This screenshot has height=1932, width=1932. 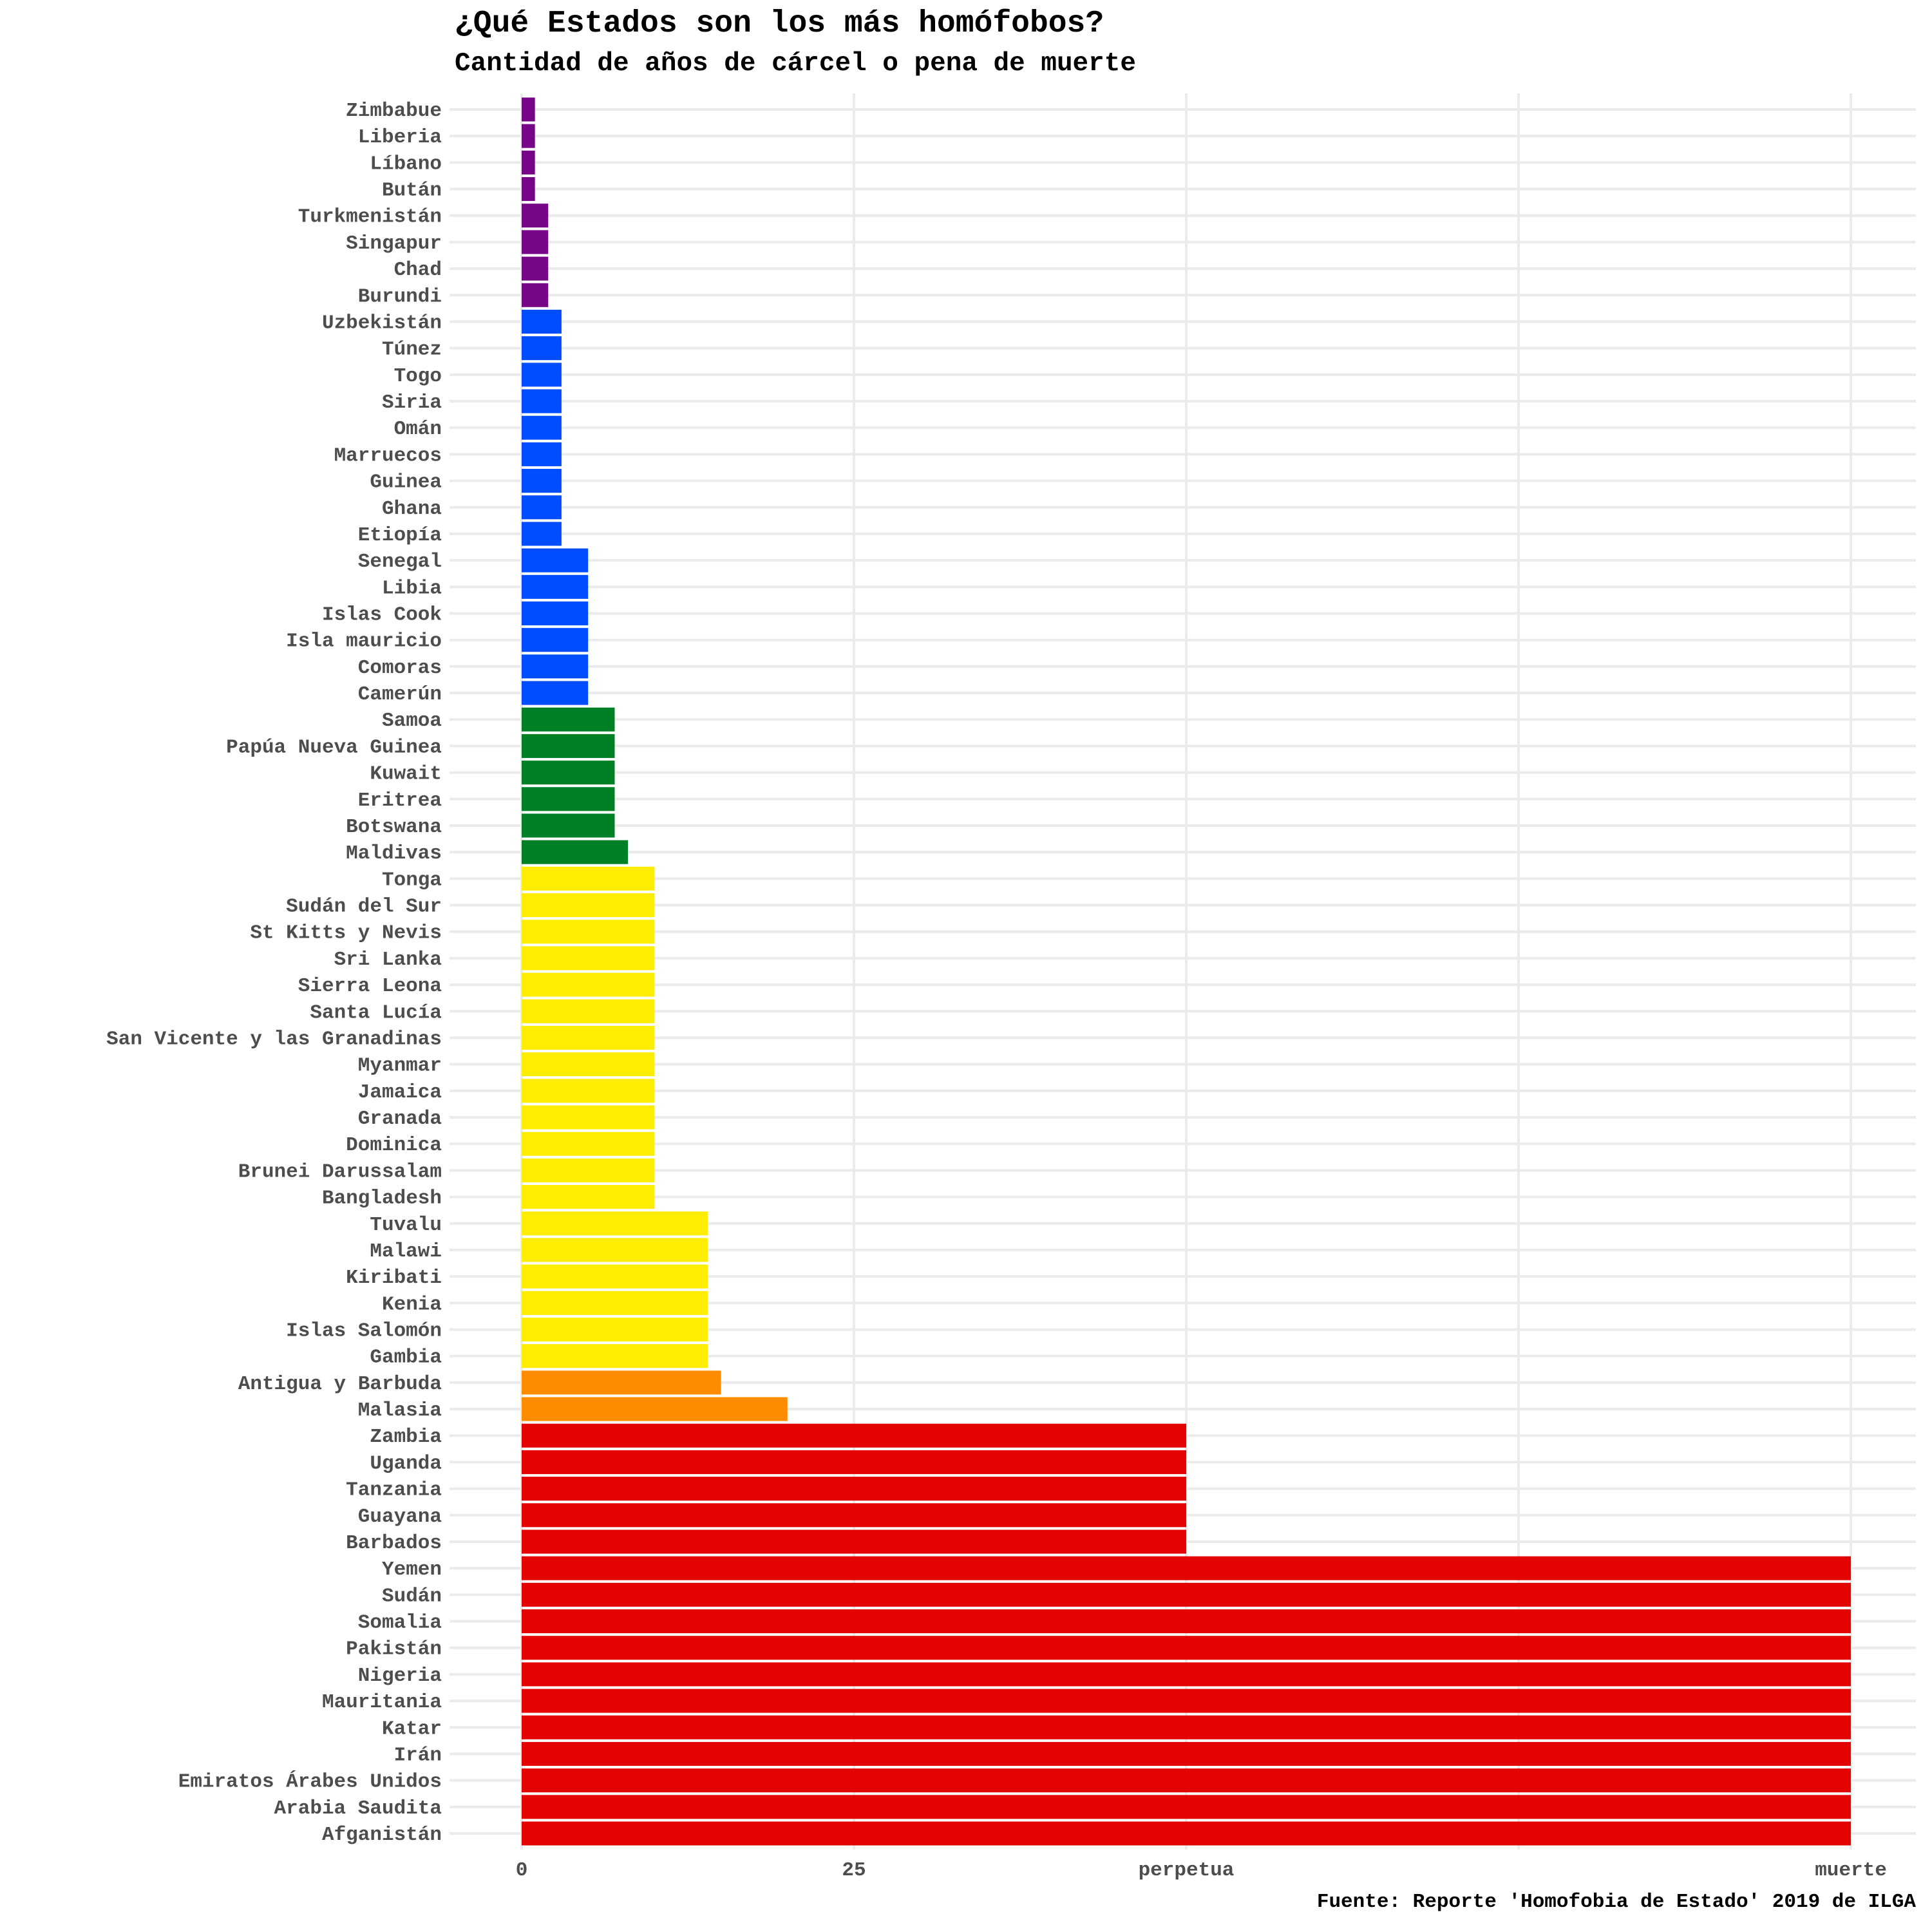 I want to click on y-tick-label: Eritrea, so click(x=400, y=801).